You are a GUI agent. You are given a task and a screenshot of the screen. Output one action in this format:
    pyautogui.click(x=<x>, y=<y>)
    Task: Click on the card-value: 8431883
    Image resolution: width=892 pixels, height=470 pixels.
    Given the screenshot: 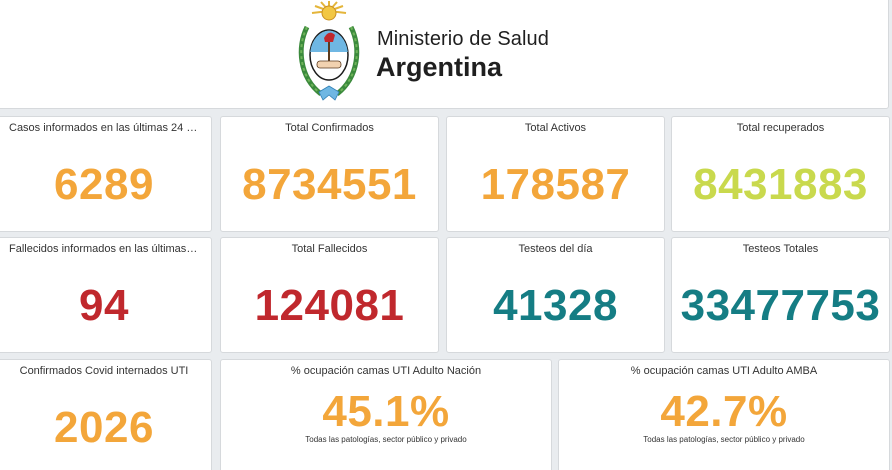 What is the action you would take?
    pyautogui.click(x=780, y=184)
    